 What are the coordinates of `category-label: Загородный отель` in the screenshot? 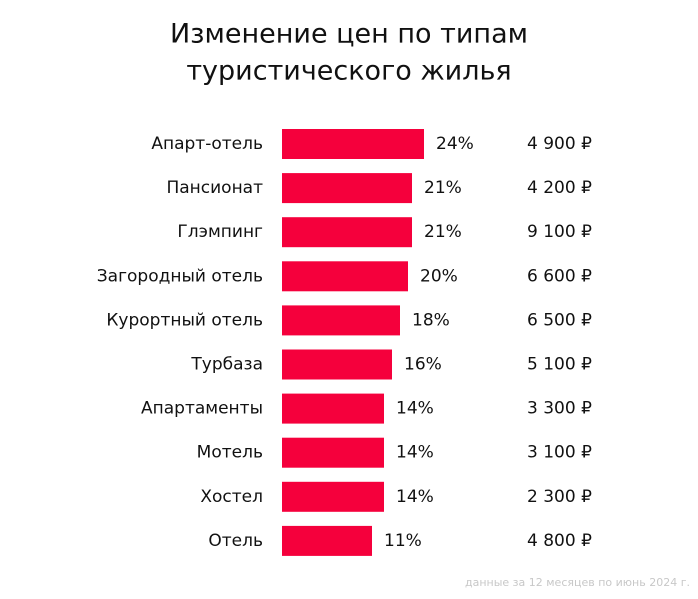 It's located at (180, 276).